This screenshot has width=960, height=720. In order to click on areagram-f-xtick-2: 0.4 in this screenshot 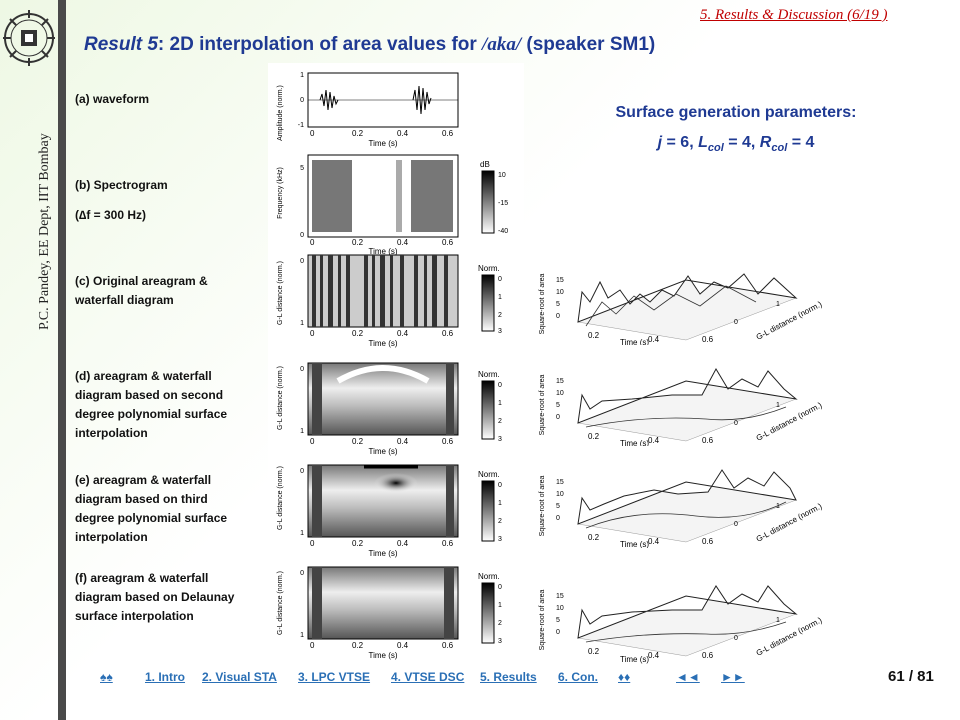, I will do `click(403, 645)`.